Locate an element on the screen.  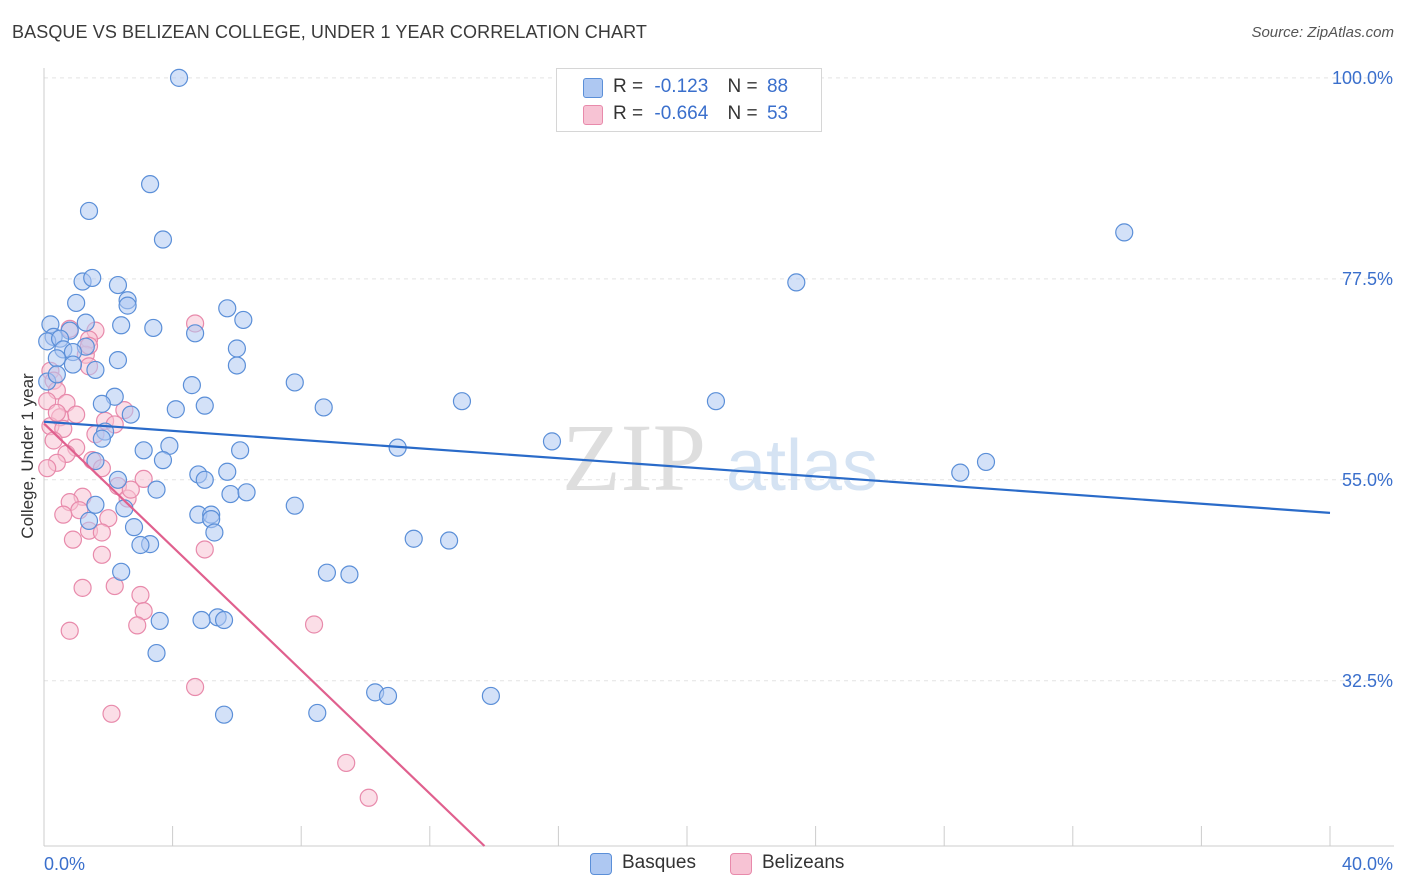
legend-r-basques: -0.123 is located at coordinates (681, 86).